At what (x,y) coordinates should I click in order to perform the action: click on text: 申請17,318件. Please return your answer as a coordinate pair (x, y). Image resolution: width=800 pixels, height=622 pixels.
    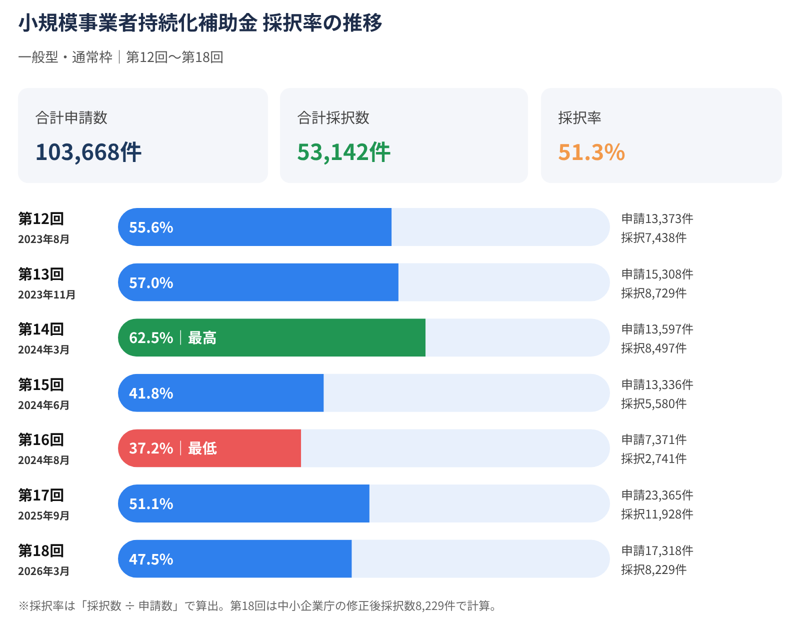
    Looking at the image, I should click on (657, 550).